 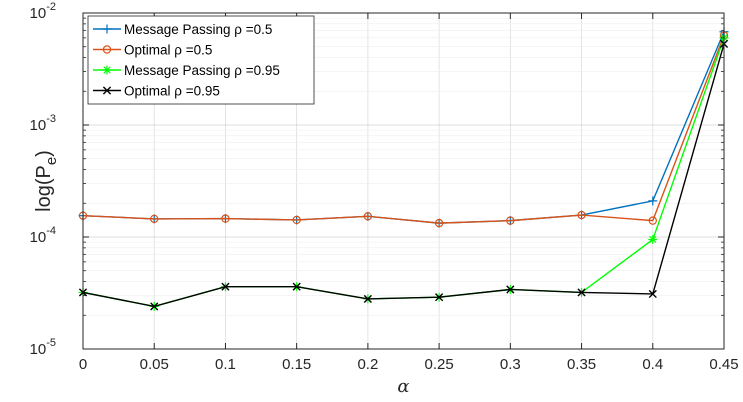 What do you see at coordinates (44, 153) in the screenshot?
I see `y-axis-label-close: )` at bounding box center [44, 153].